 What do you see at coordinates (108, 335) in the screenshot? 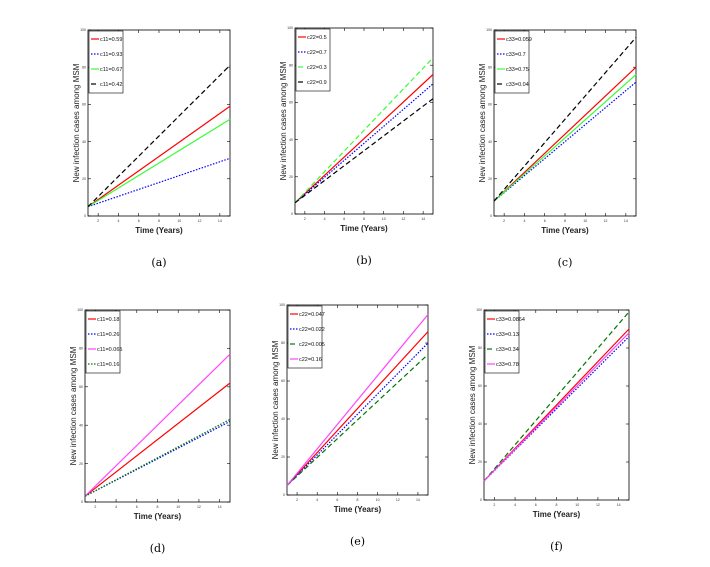
I see `legend-entry: c11=0.26` at bounding box center [108, 335].